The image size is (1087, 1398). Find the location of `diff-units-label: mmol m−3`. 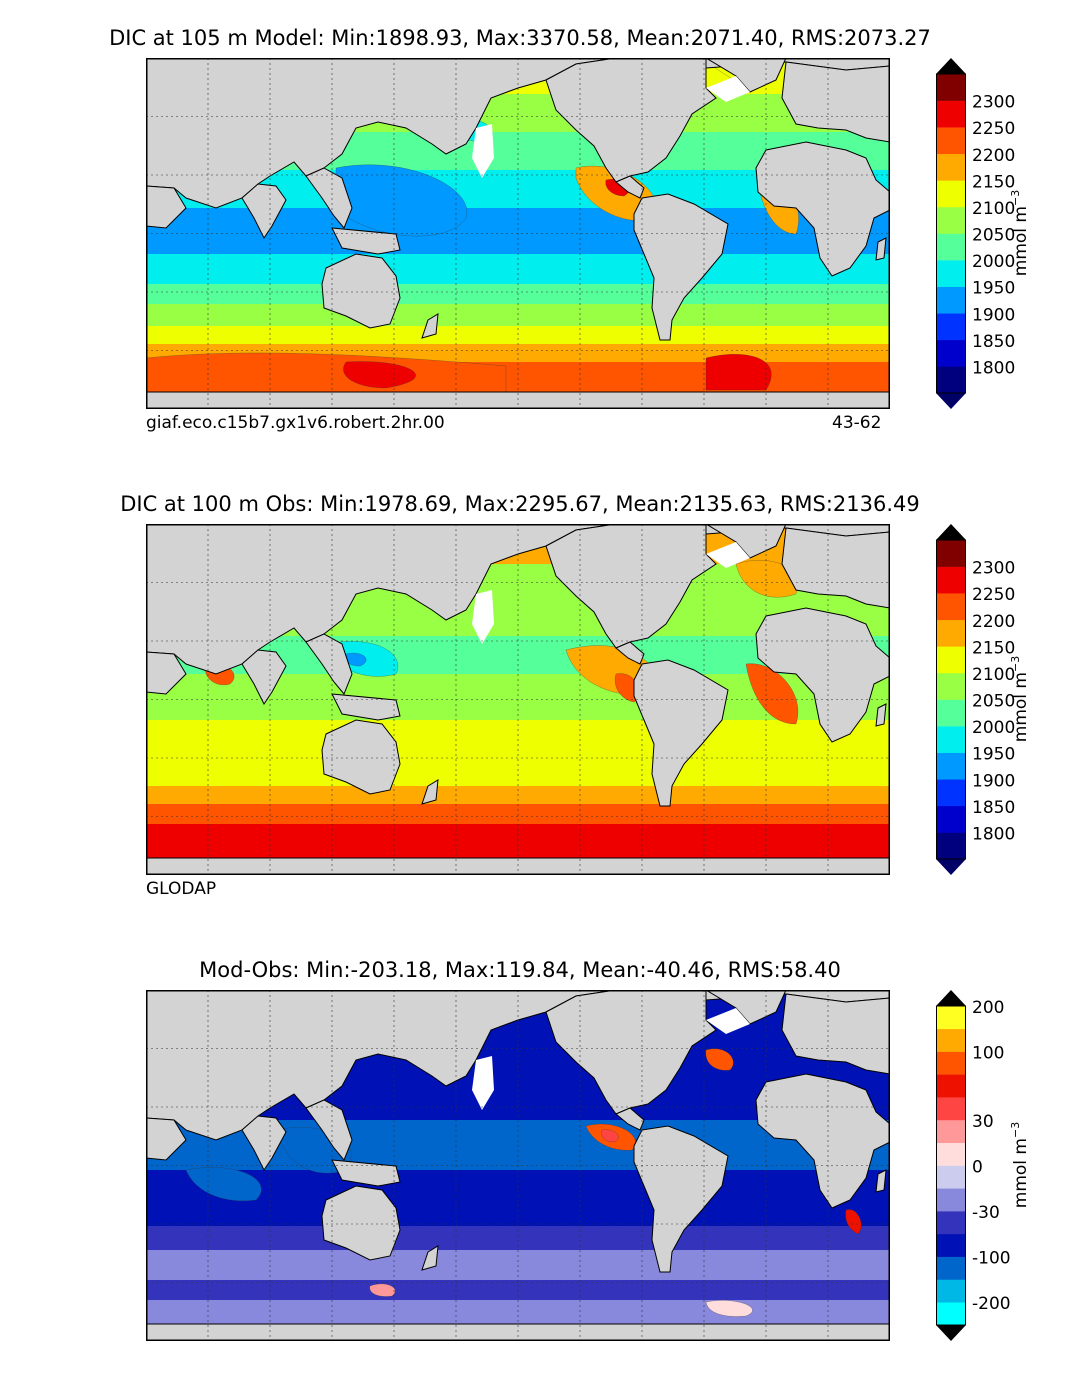

diff-units-label: mmol m−3 is located at coordinates (1020, 1165).